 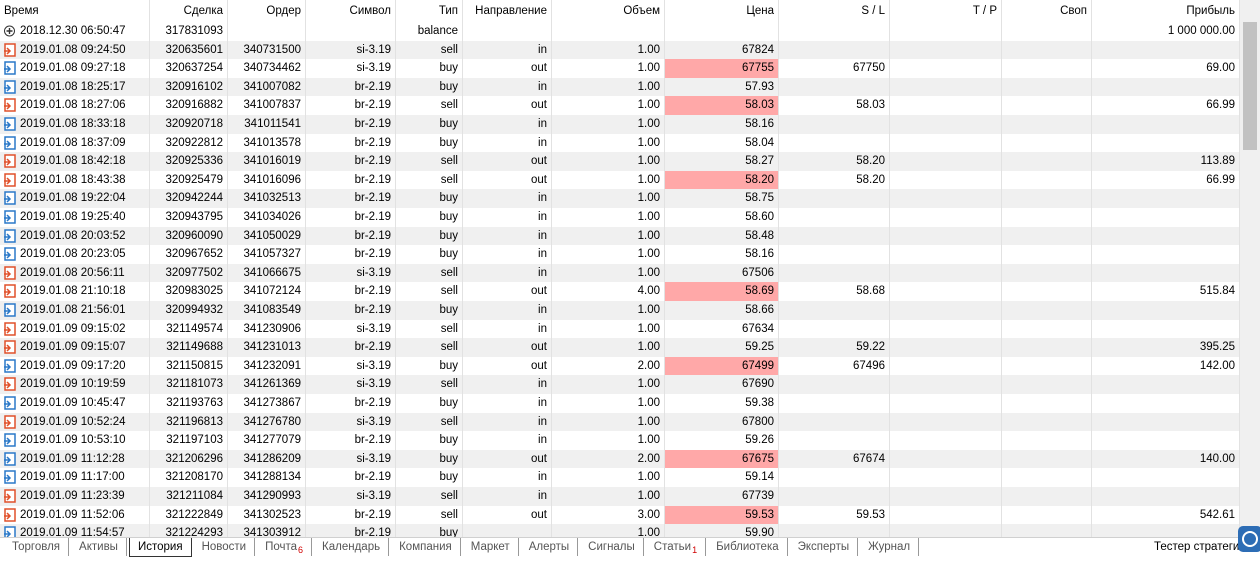 I want to click on tab: Компания, so click(x=426, y=547).